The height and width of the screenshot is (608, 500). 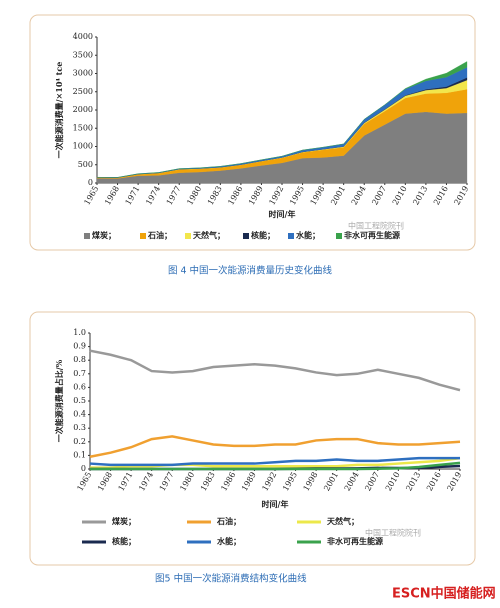 What do you see at coordinates (79, 359) in the screenshot?
I see `y-tick-label: 0.8` at bounding box center [79, 359].